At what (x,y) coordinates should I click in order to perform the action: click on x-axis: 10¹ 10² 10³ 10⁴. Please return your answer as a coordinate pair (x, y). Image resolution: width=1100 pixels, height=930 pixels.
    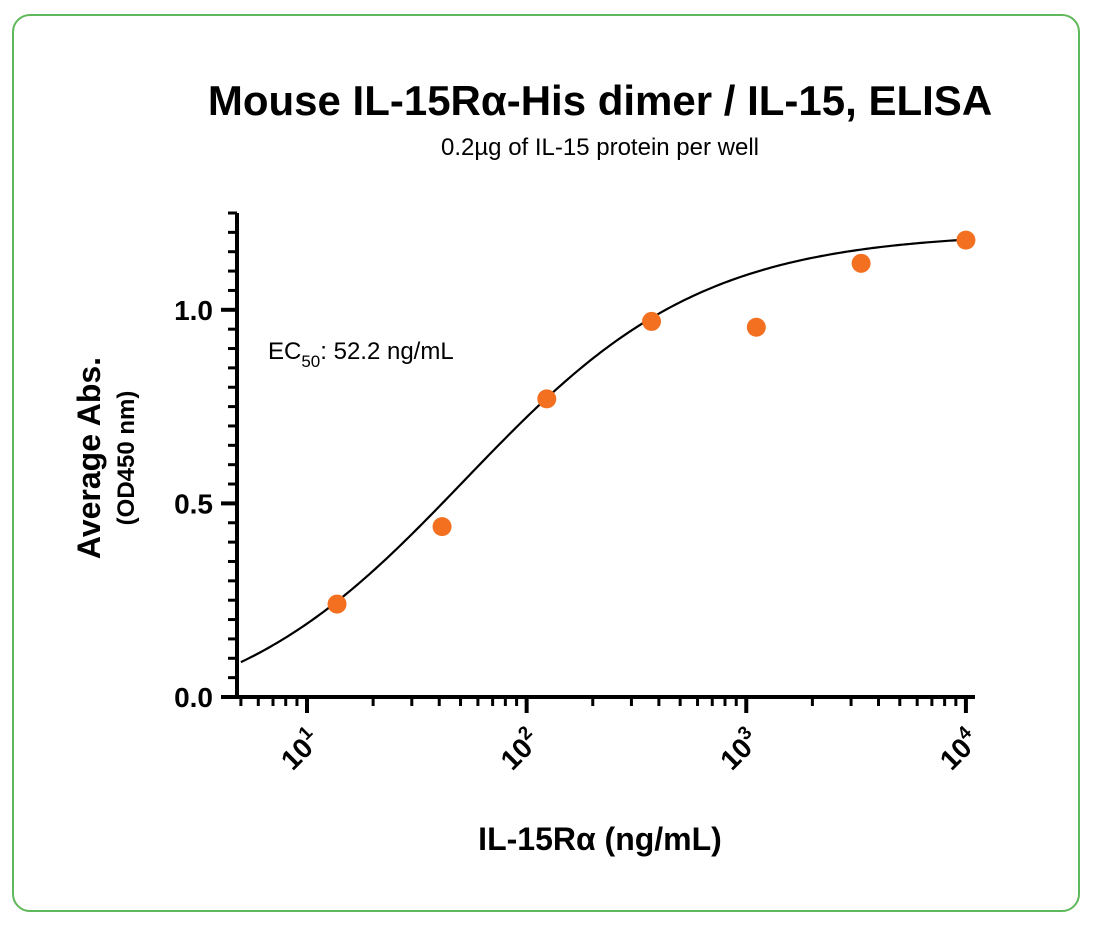
    Looking at the image, I should click on (610, 735).